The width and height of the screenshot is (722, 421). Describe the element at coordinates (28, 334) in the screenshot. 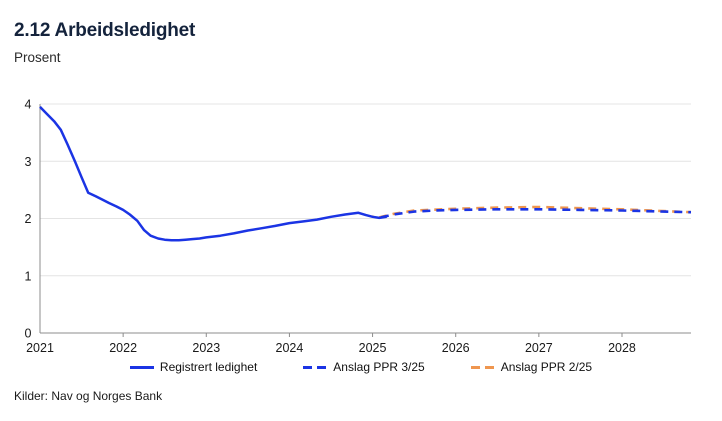

I see `svg-text: 0` at that location.